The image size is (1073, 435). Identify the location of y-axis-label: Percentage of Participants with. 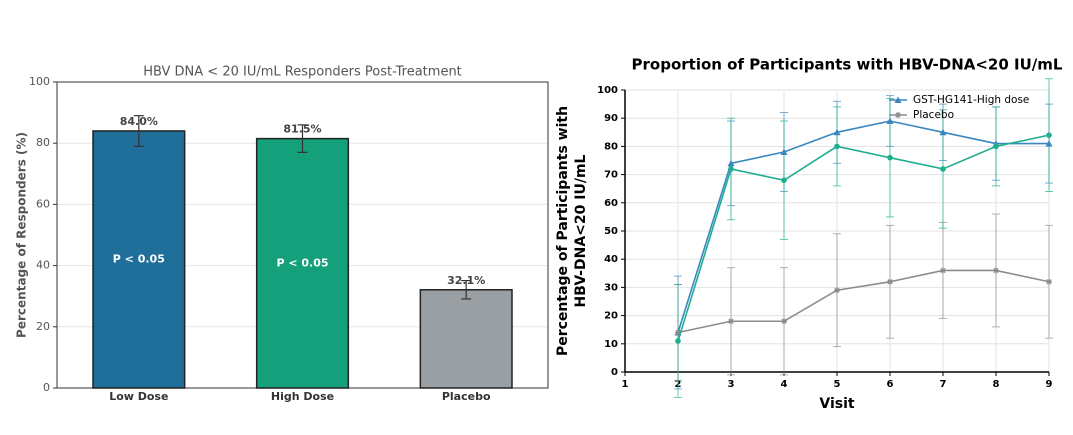
(563, 231).